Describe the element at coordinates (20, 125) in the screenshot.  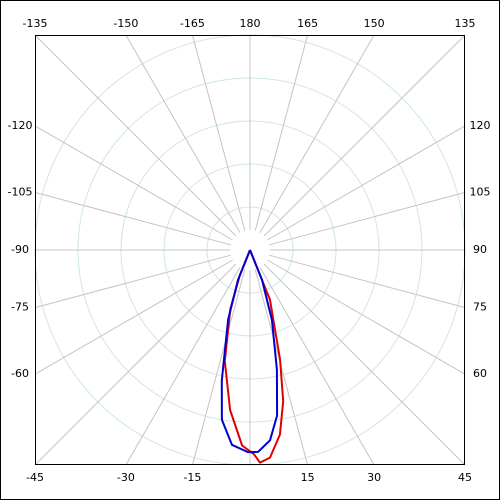
I see `angle-label: -120` at that location.